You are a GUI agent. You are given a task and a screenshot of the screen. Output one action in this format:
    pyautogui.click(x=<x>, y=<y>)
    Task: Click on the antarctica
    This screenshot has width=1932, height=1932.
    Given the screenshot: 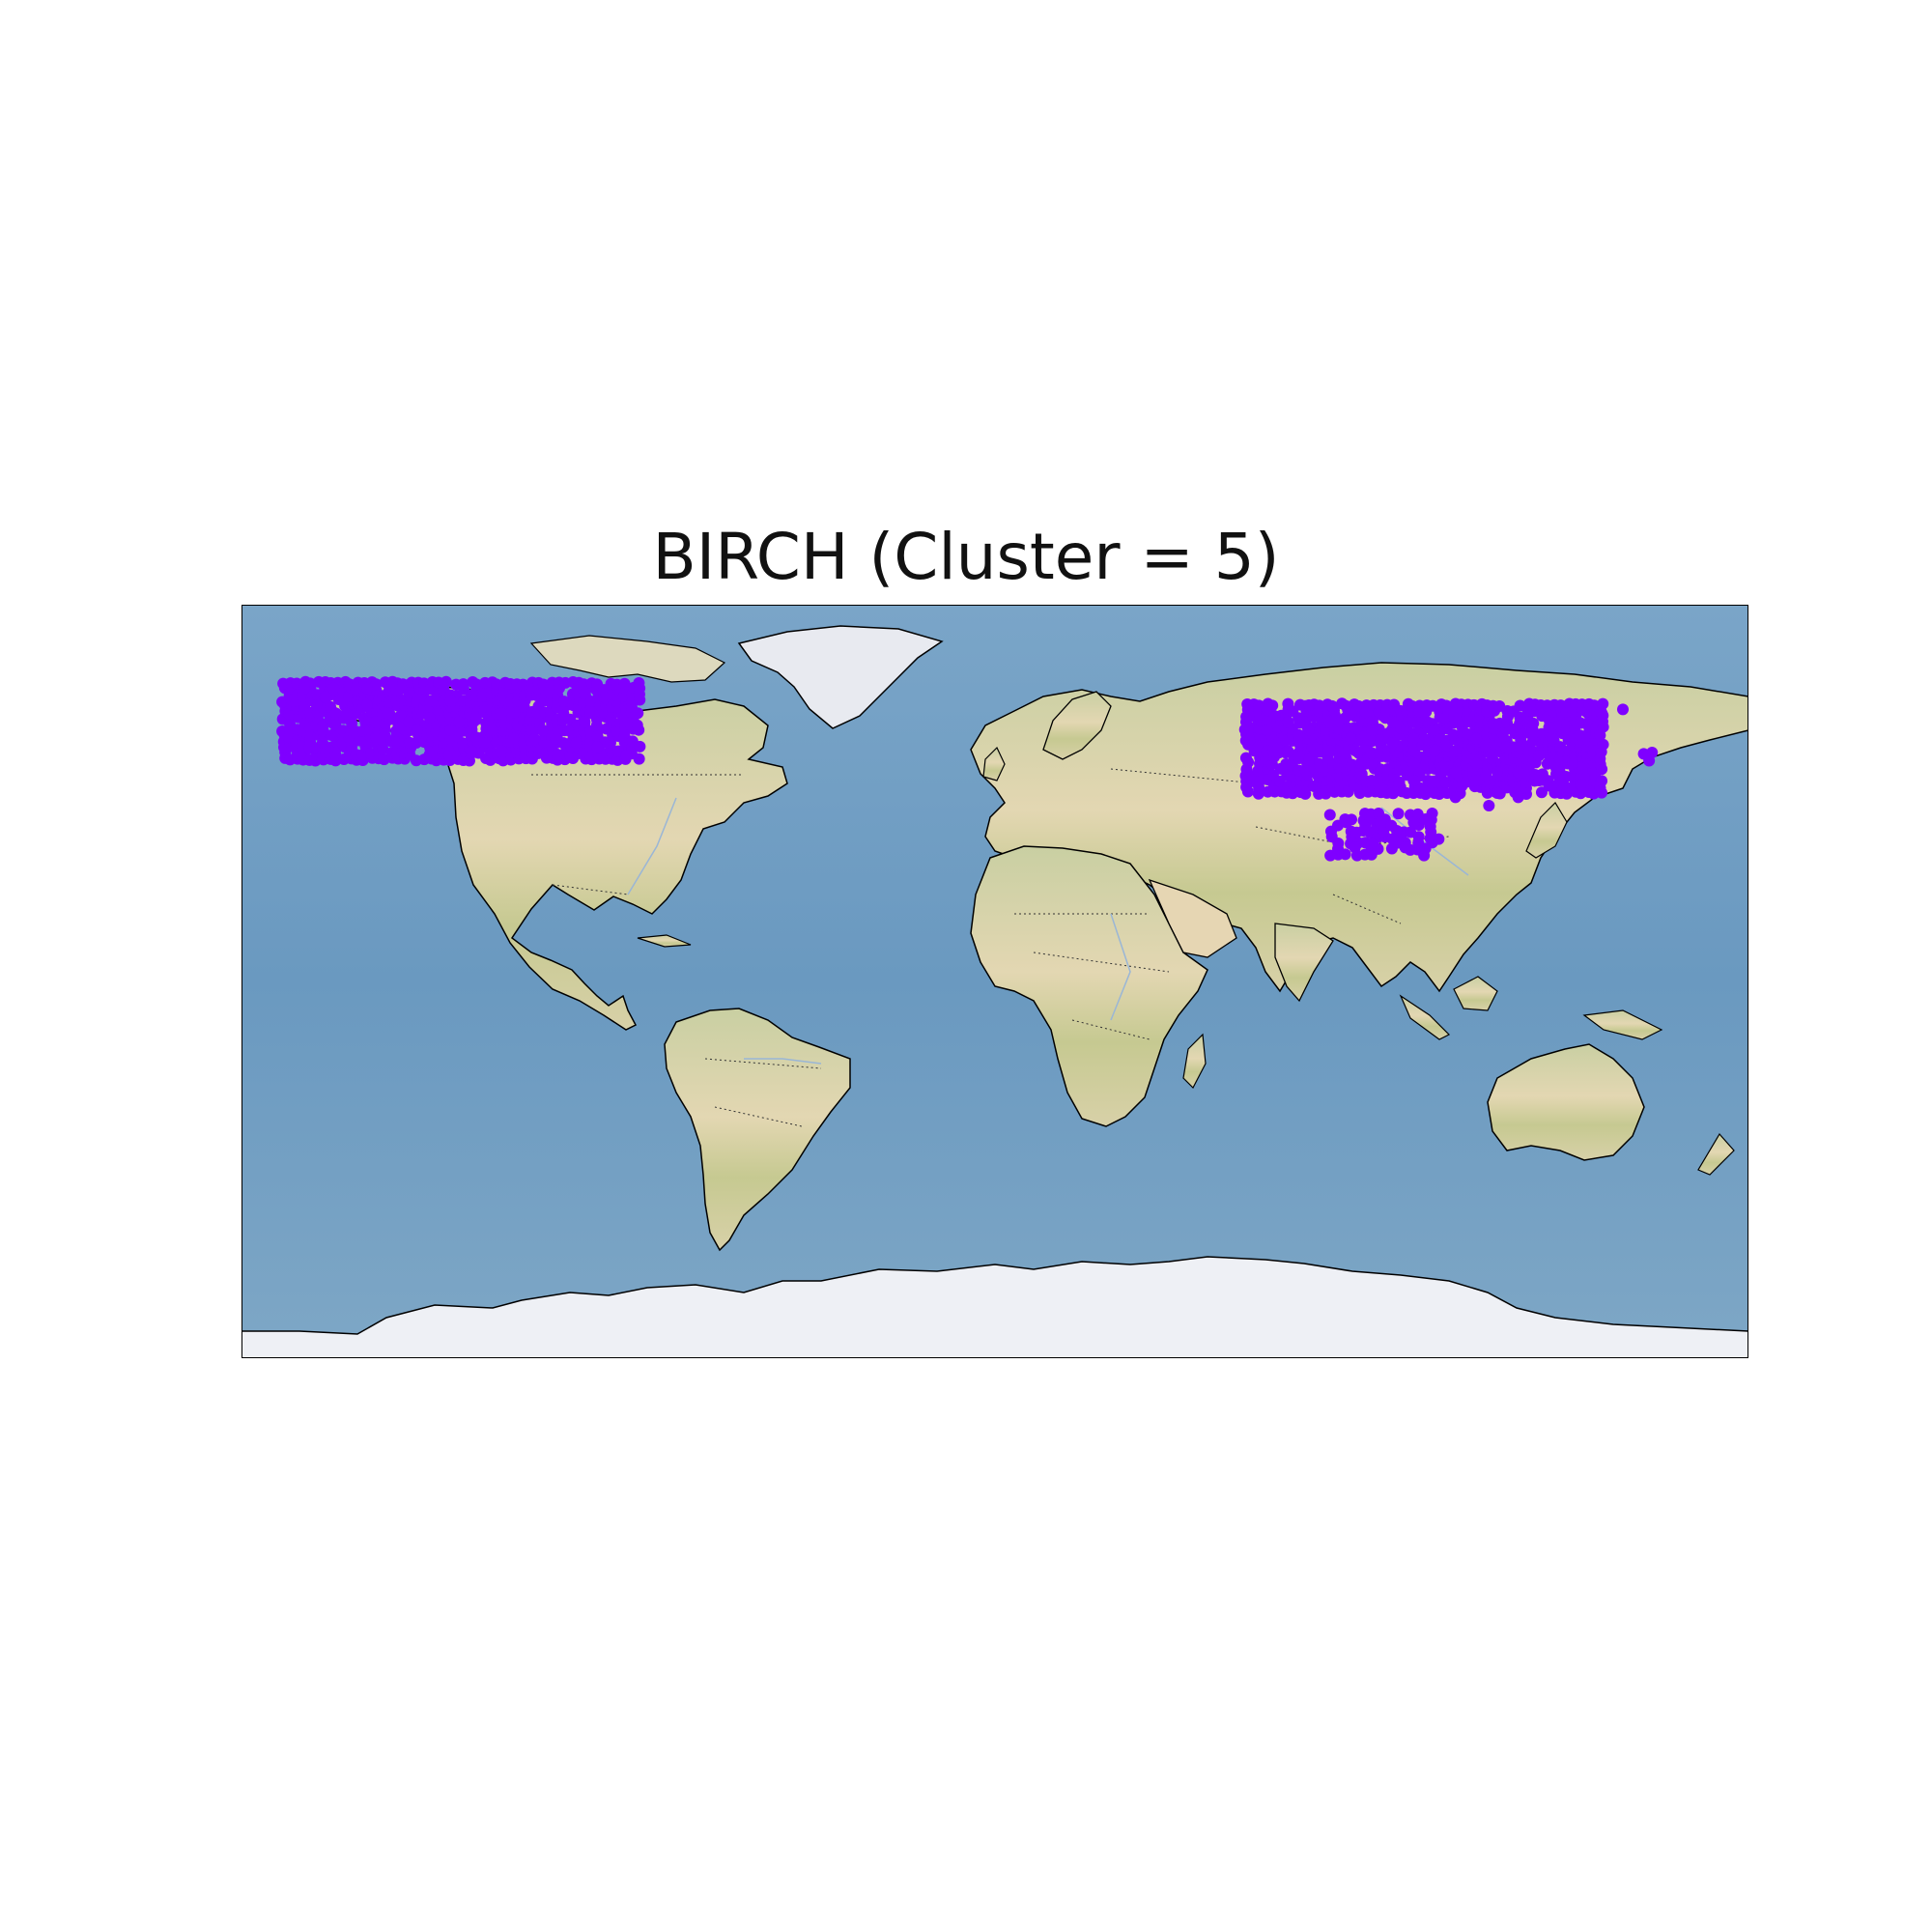 What is the action you would take?
    pyautogui.click(x=995, y=1307)
    